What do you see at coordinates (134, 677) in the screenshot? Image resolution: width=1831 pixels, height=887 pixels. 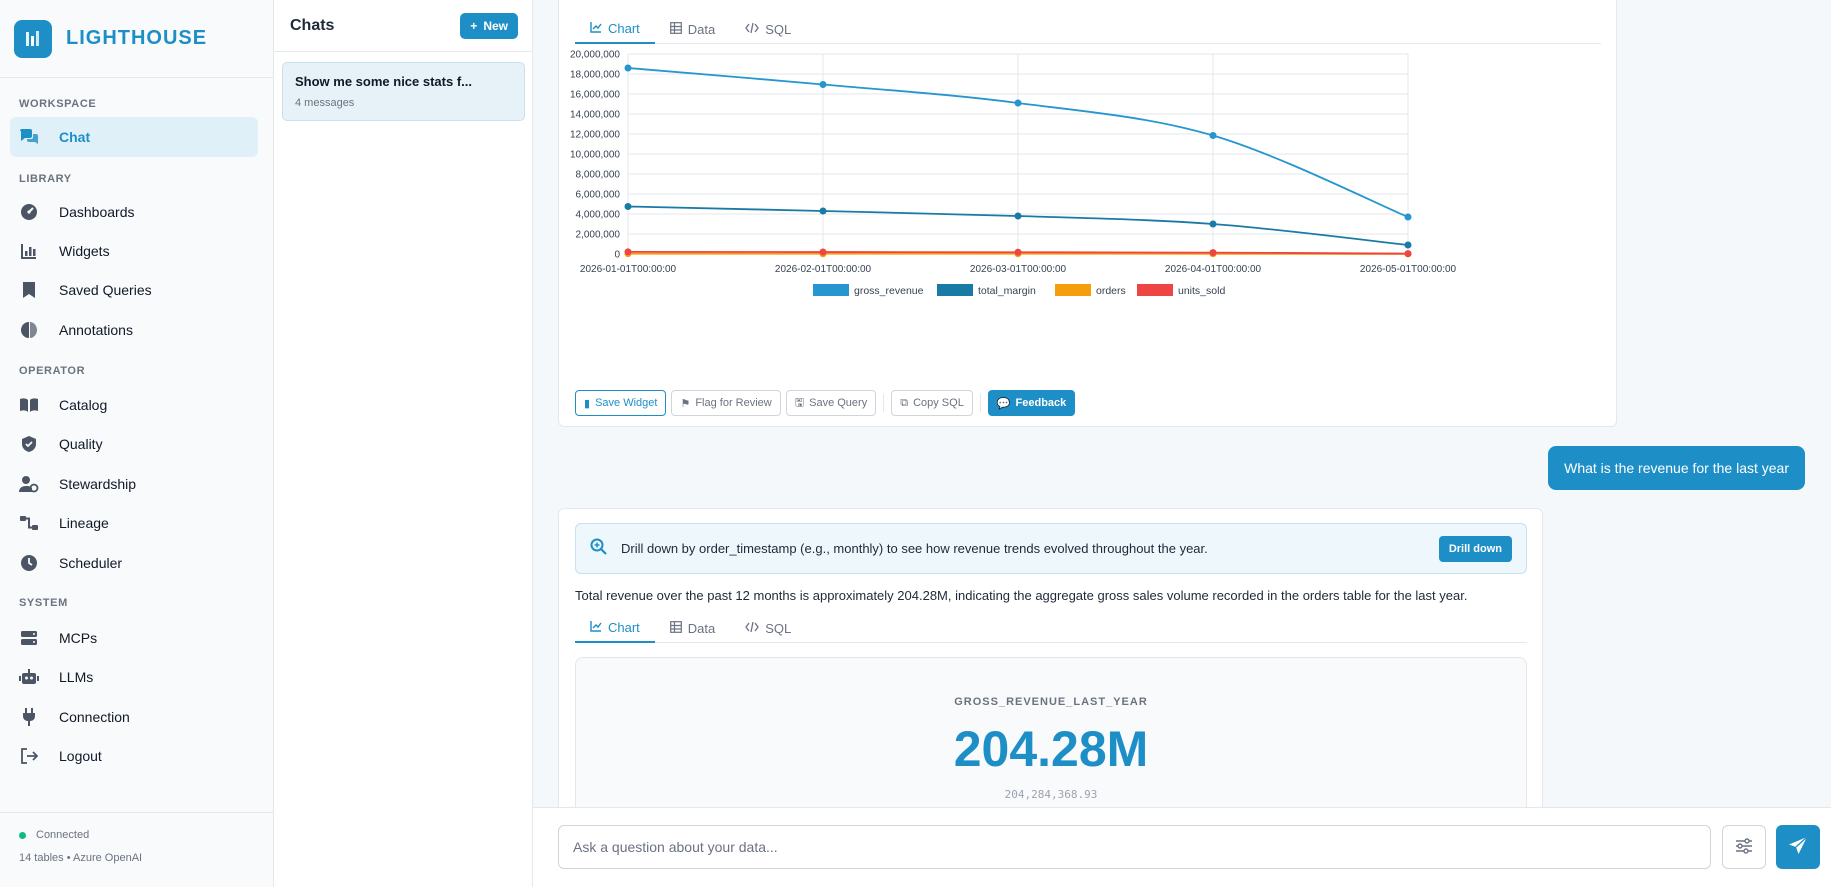 I see `sidebar-item-llms: LLMs` at bounding box center [134, 677].